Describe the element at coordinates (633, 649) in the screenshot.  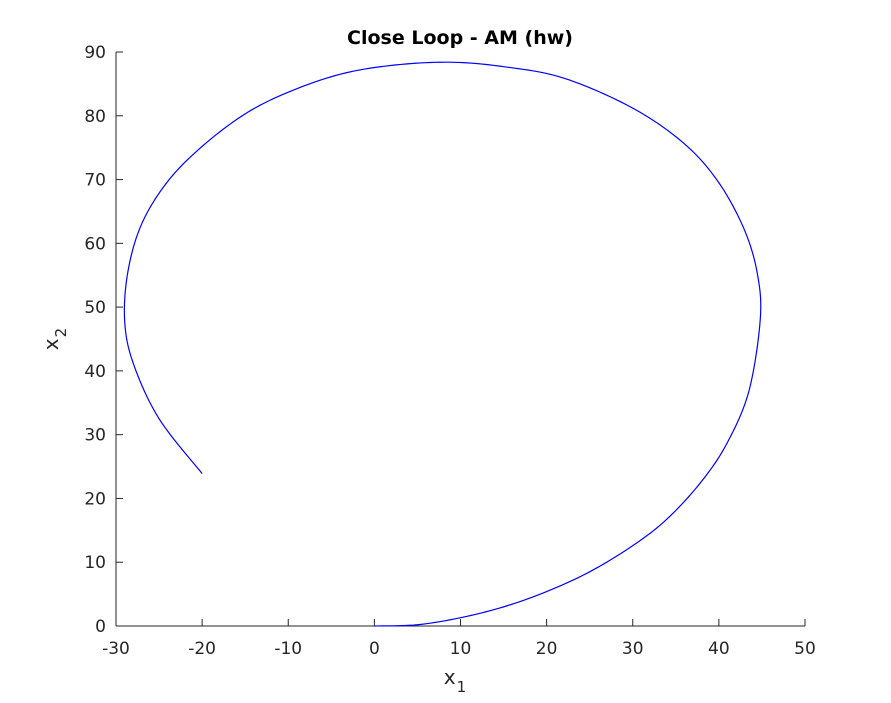
I see `x-tick-label: 30` at that location.